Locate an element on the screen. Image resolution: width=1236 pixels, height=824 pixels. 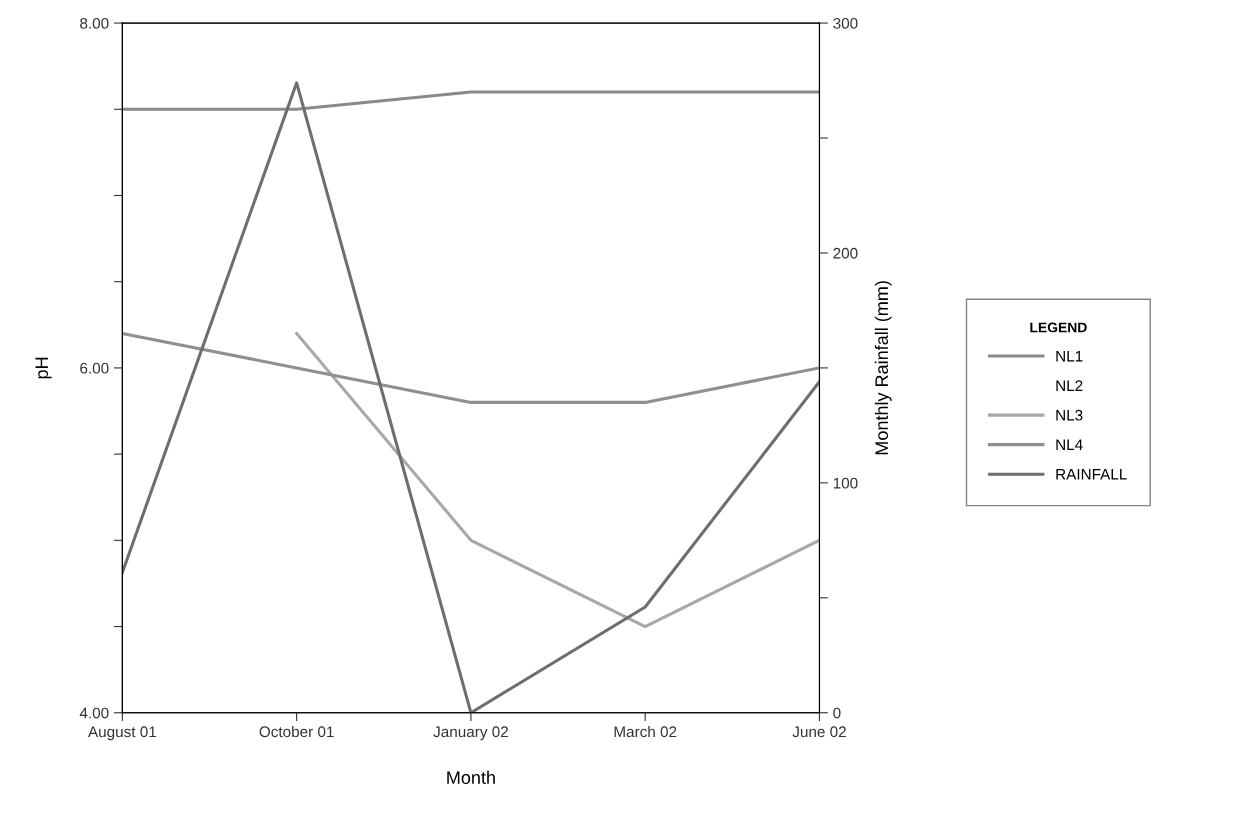
legend-label: NL3 is located at coordinates (1069, 415).